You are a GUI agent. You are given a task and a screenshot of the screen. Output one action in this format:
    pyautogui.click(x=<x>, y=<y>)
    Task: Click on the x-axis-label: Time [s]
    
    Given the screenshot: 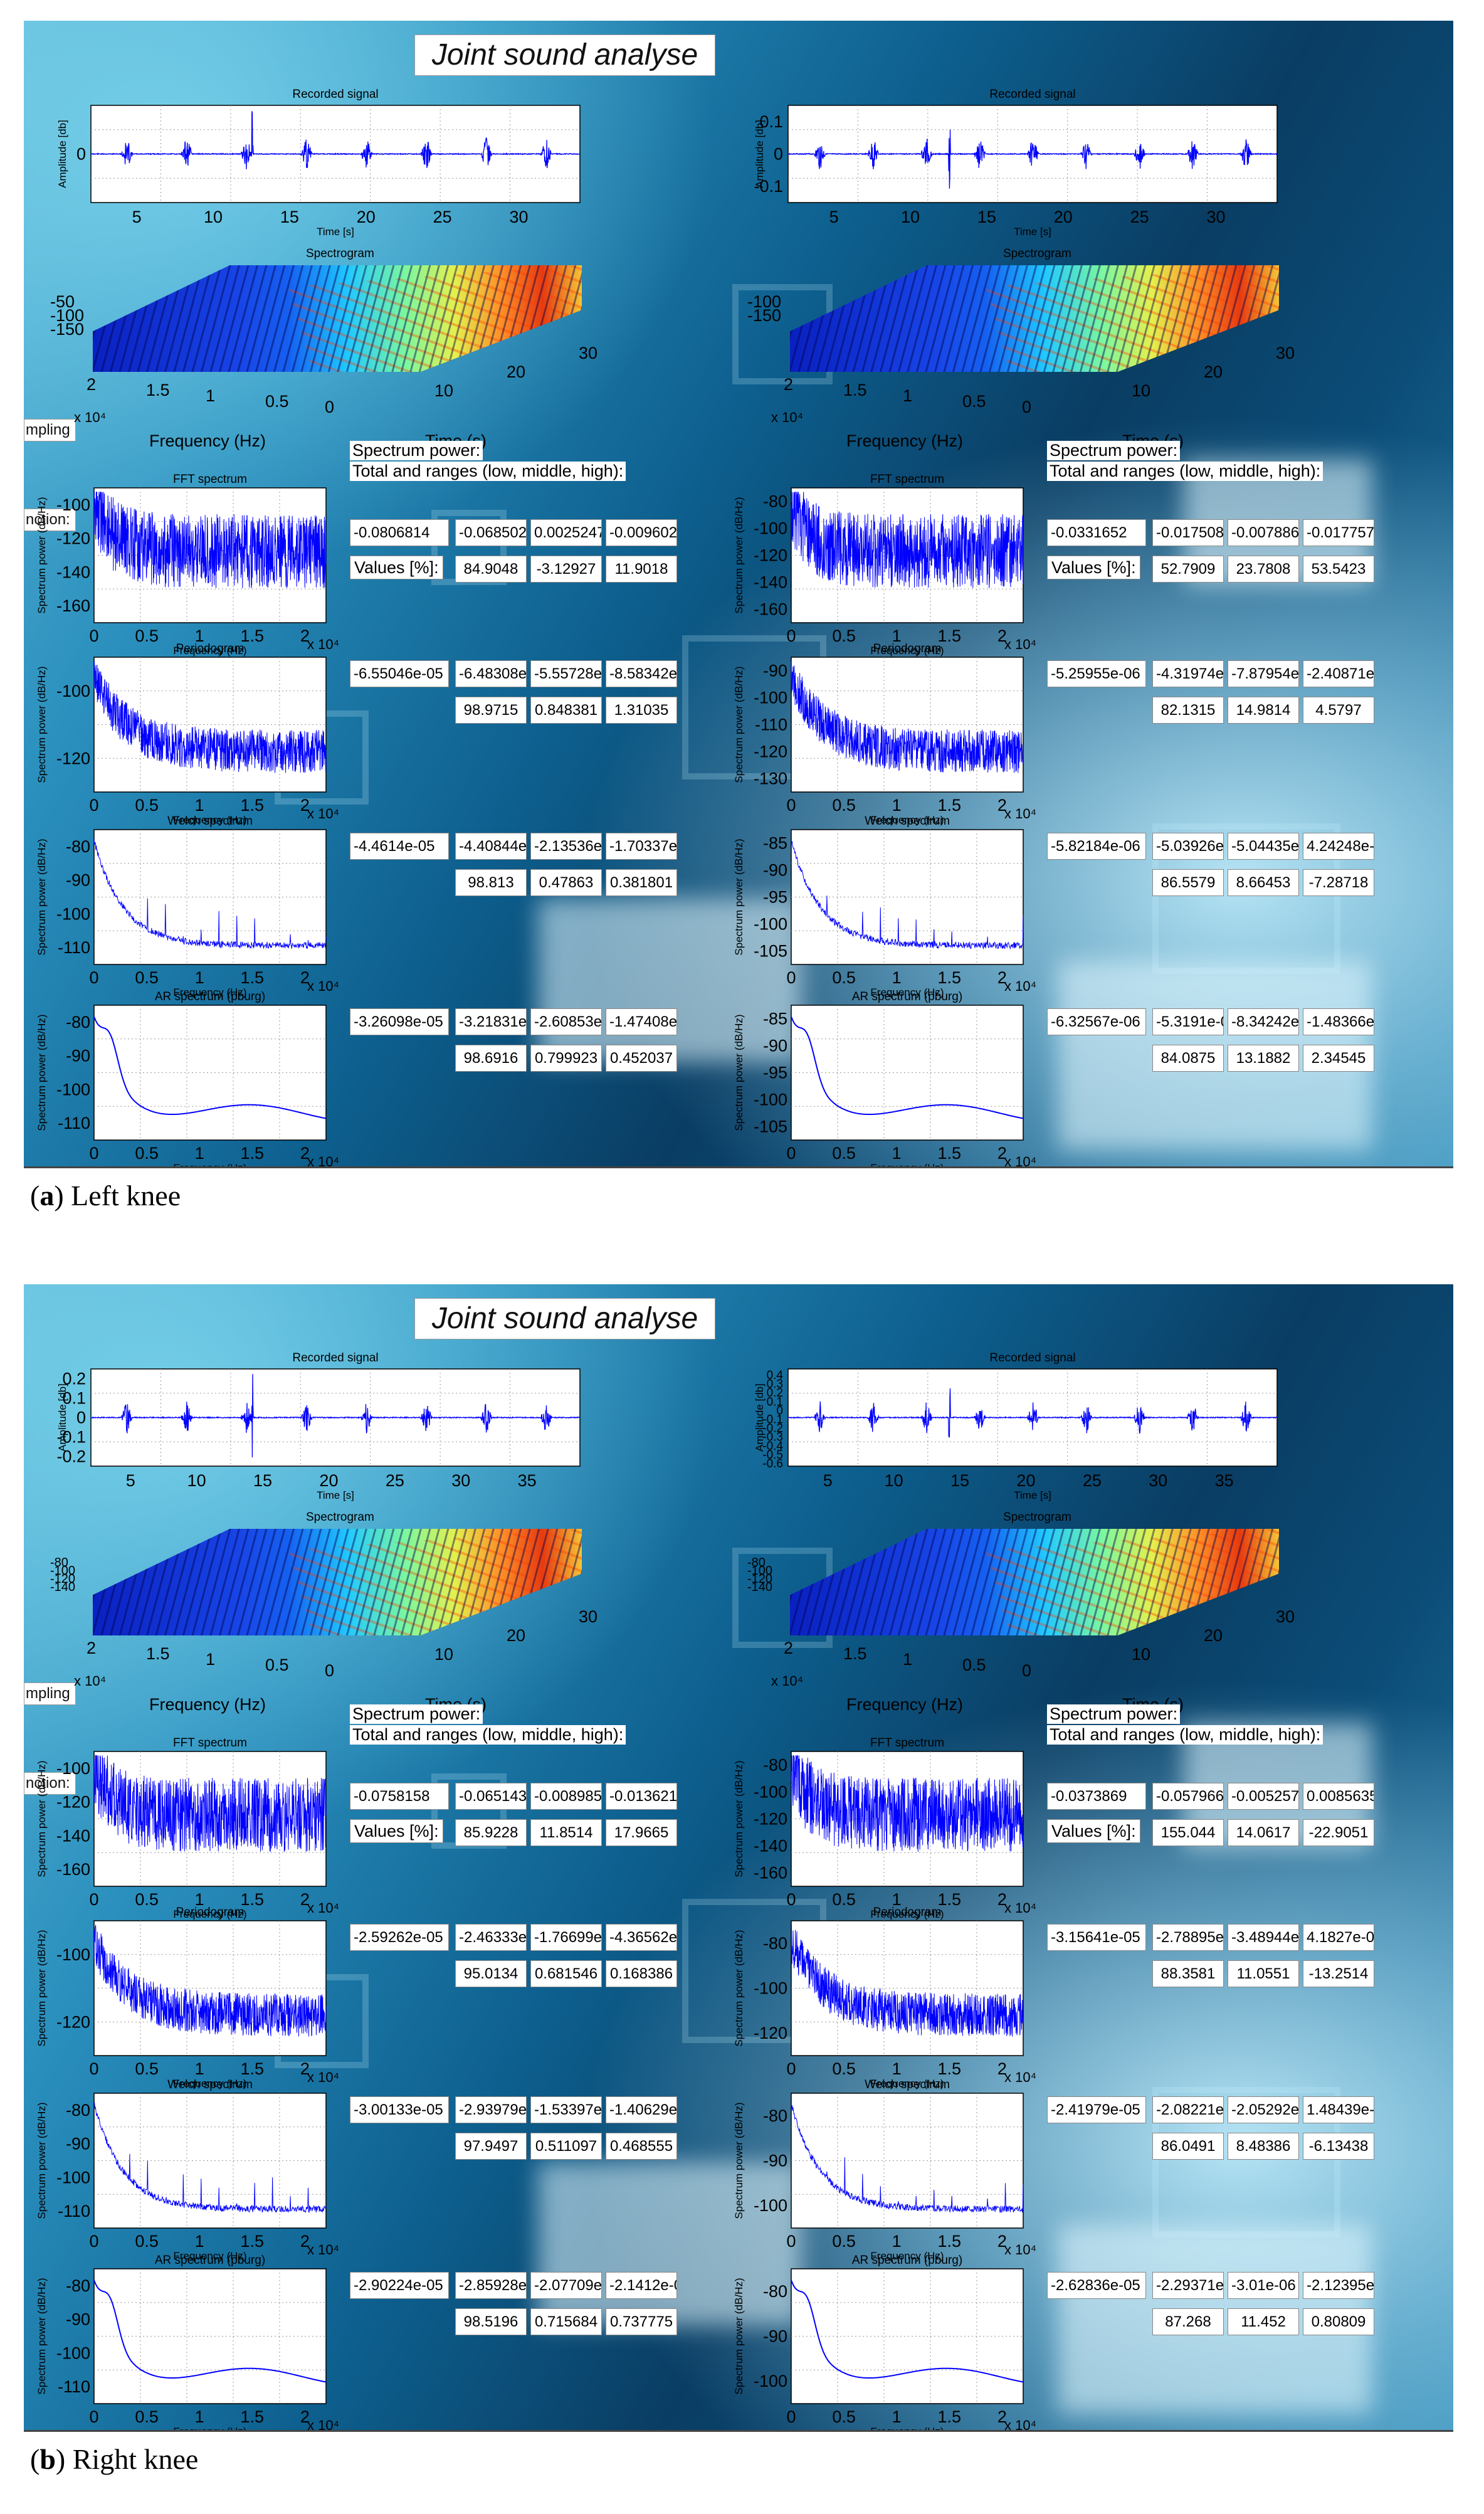 What is the action you would take?
    pyautogui.click(x=1032, y=232)
    